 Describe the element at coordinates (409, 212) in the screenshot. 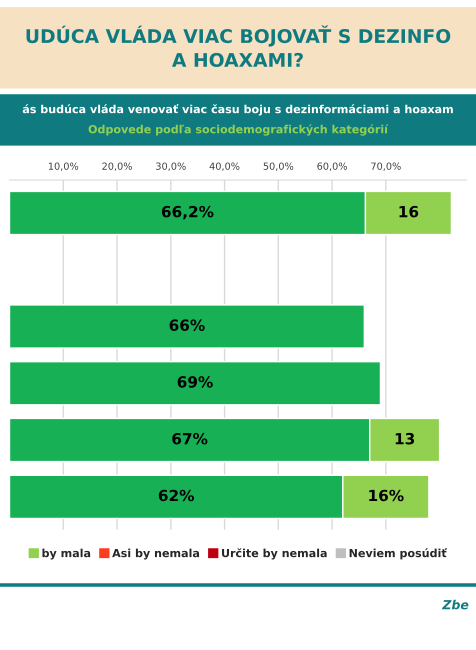

I see `data-label: 16` at that location.